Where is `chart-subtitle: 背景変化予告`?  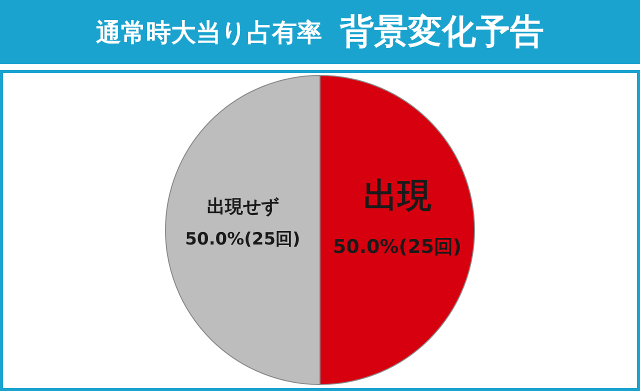
chart-subtitle: 背景変化予告 is located at coordinates (442, 32).